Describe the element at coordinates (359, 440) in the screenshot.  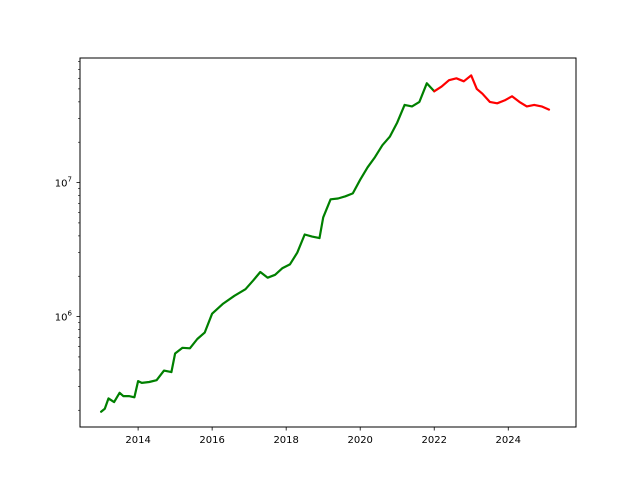
I see `x-tick-label: 2020` at that location.